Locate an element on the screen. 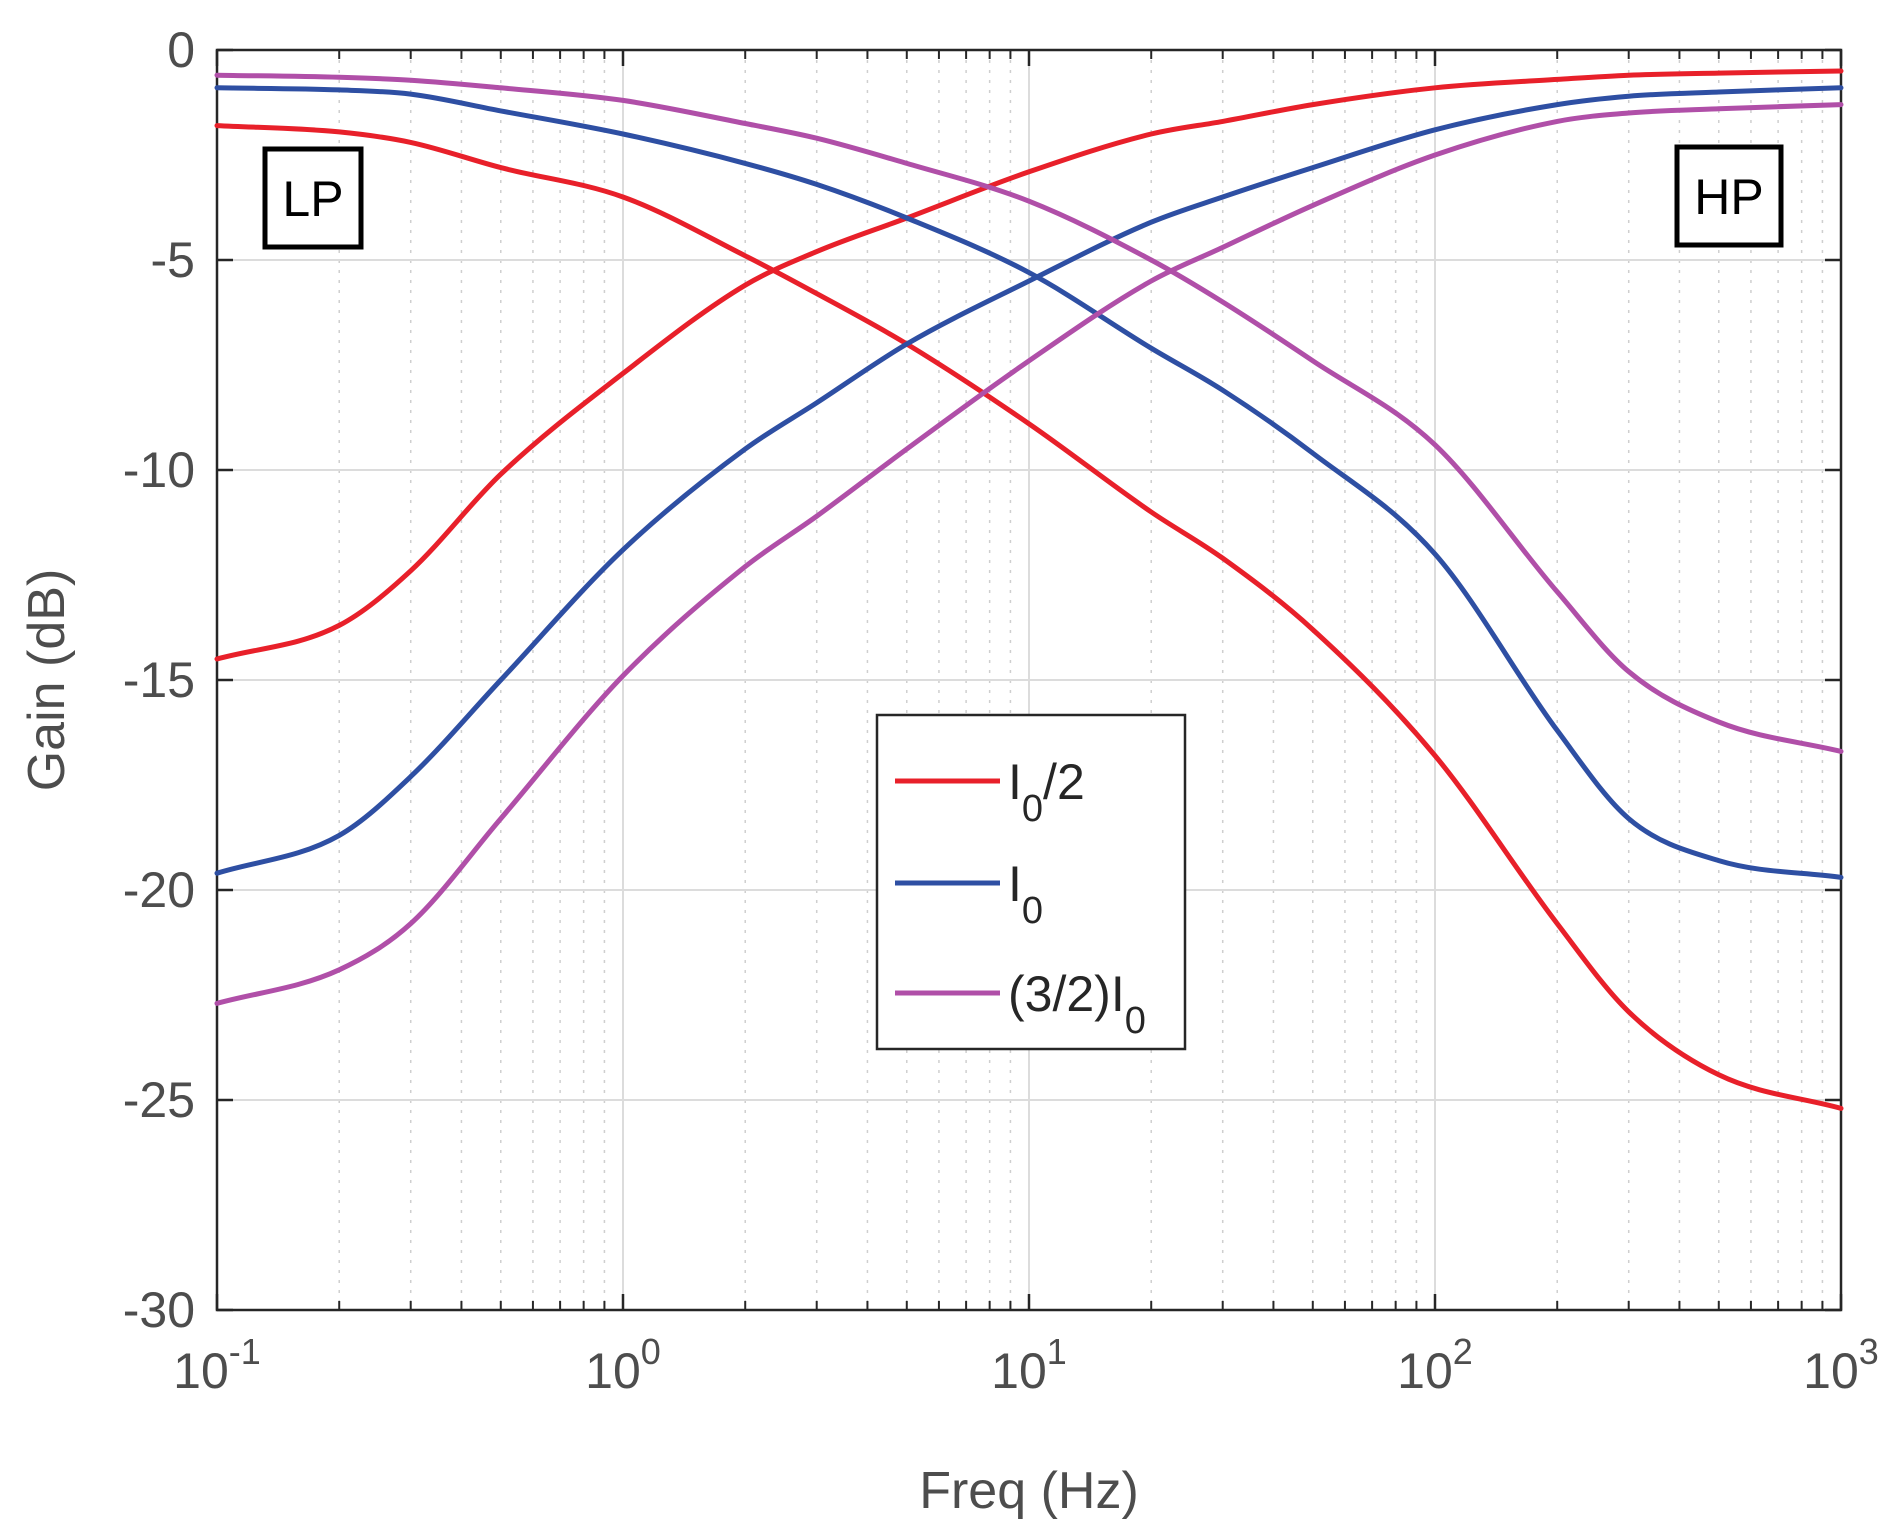 This screenshot has height=1539, width=1904. x-tick-label: 10³ is located at coordinates (1841, 1365).